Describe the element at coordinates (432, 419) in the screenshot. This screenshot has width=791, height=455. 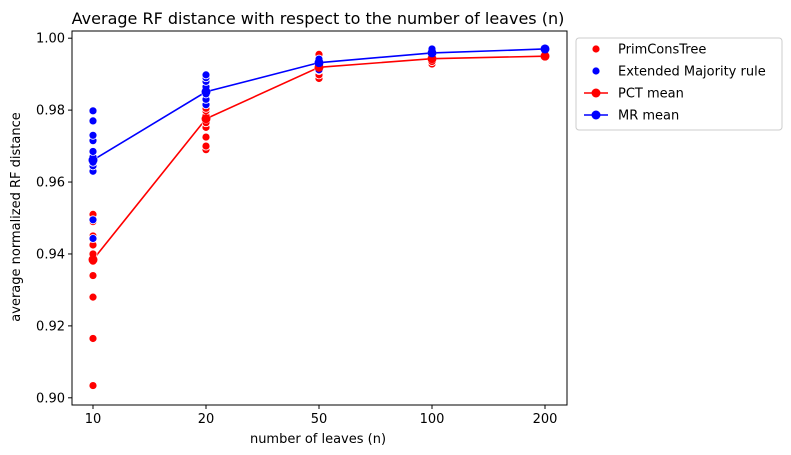
I see `x-tick-label: 100` at that location.